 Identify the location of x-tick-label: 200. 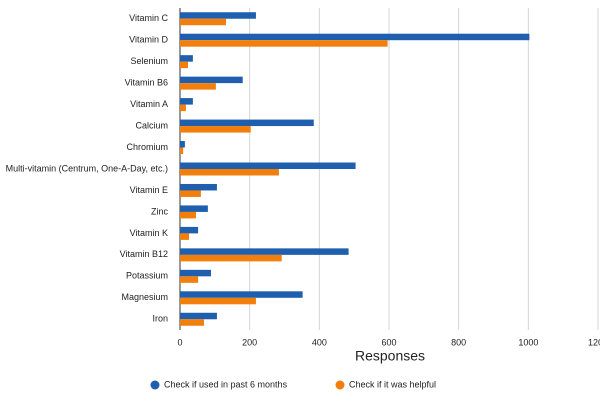
(249, 342).